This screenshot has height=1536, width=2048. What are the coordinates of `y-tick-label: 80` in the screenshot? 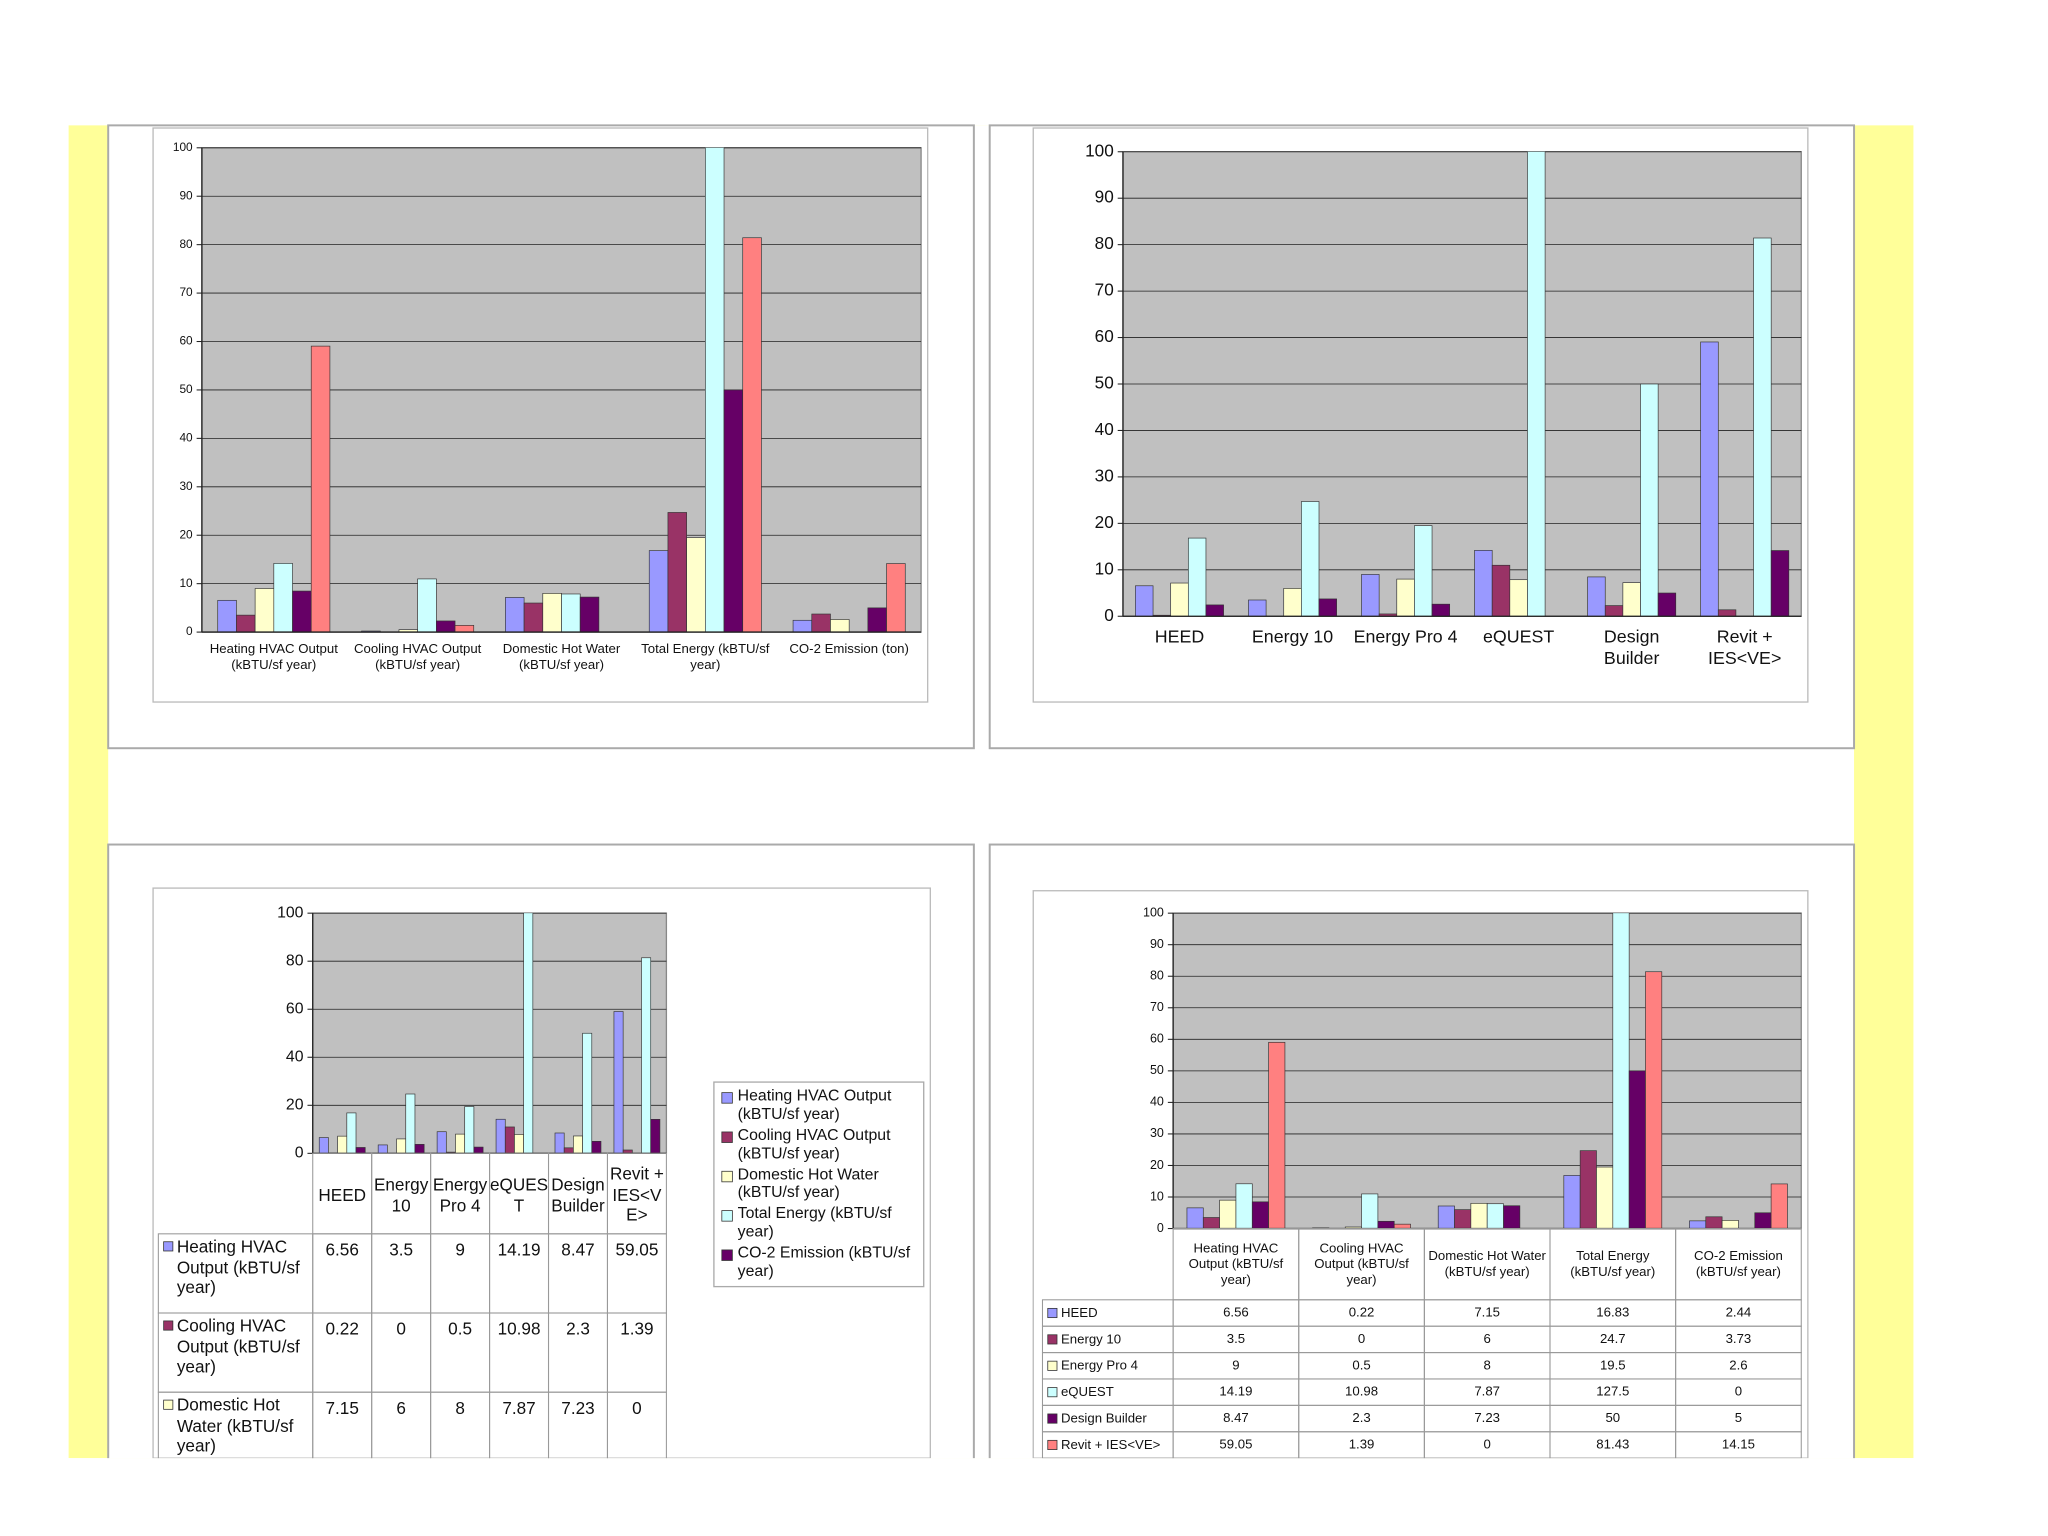 It's located at (295, 960).